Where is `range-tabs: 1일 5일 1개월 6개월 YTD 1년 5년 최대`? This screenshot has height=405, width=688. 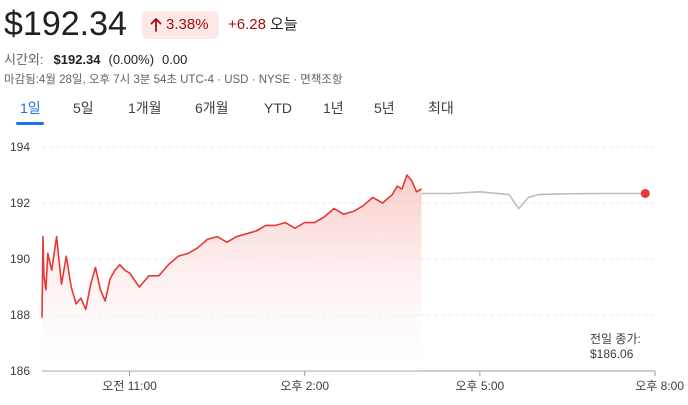 range-tabs: 1일 5일 1개월 6개월 YTD 1년 5년 최대 is located at coordinates (344, 111).